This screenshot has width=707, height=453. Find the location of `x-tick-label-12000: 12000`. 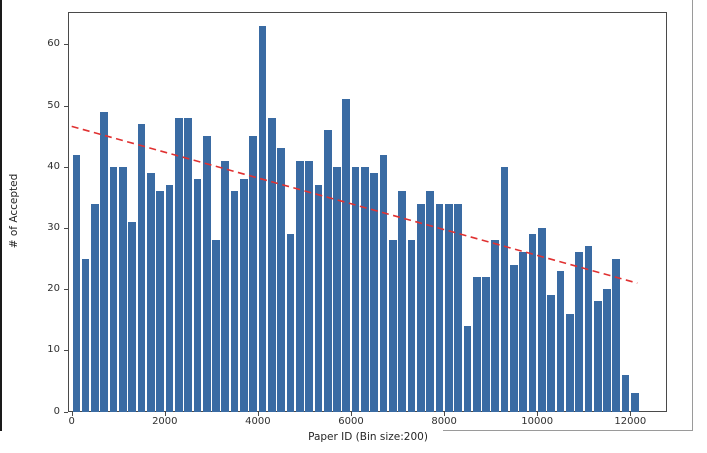

x-tick-label-12000: 12000 is located at coordinates (630, 421).